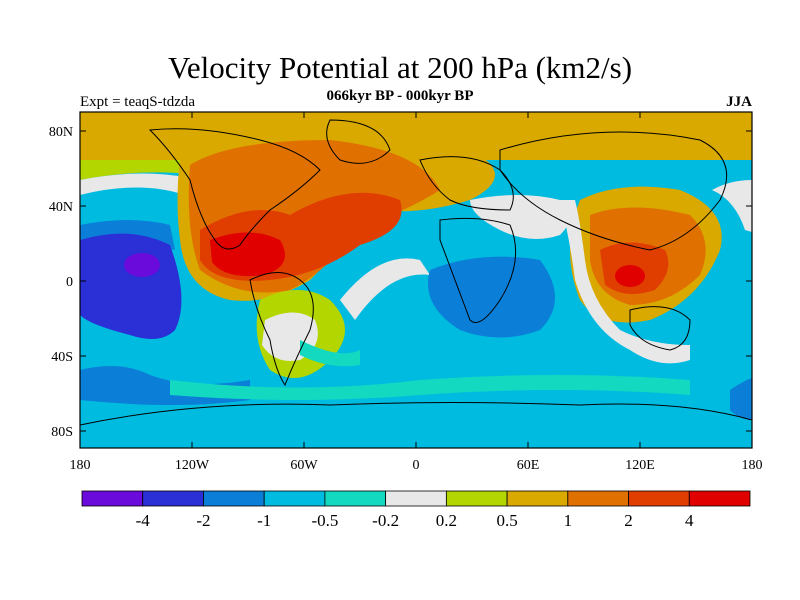 Image resolution: width=800 pixels, height=600 pixels. I want to click on lon-tick-label: 120W, so click(192, 465).